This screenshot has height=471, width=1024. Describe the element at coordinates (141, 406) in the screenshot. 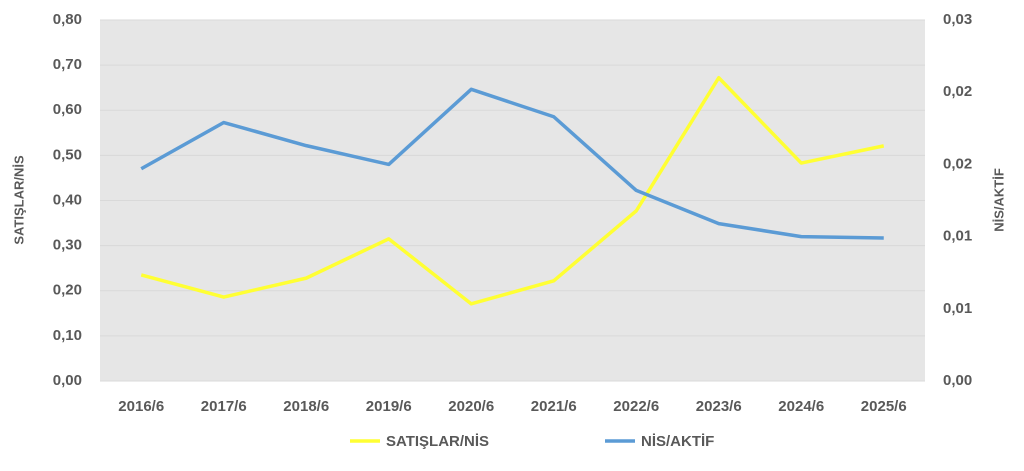

I see `x-tick-label: 2016/6` at that location.